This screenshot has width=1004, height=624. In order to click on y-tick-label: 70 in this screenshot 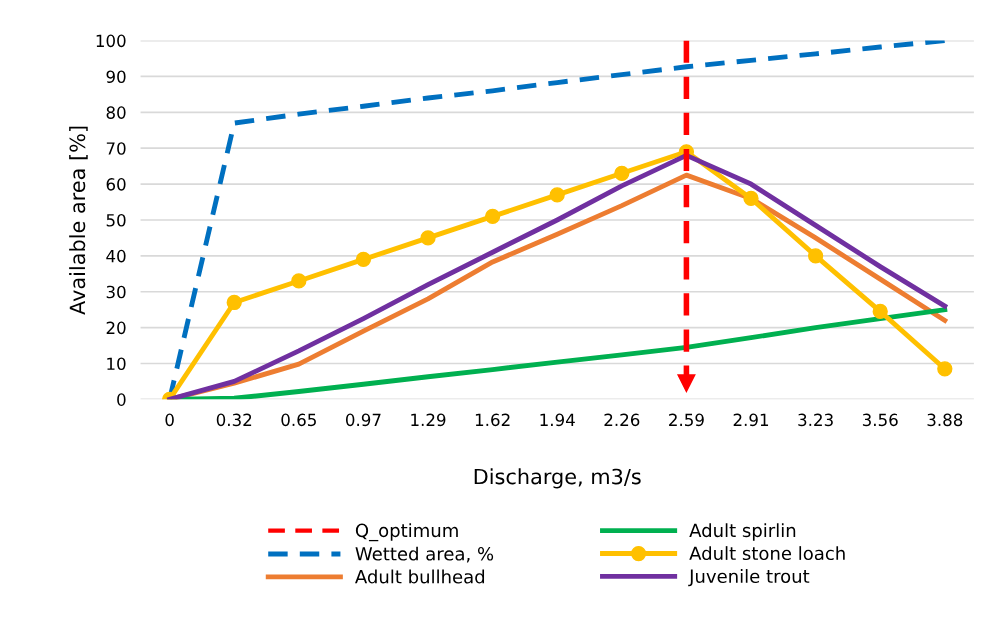, I will do `click(116, 148)`.